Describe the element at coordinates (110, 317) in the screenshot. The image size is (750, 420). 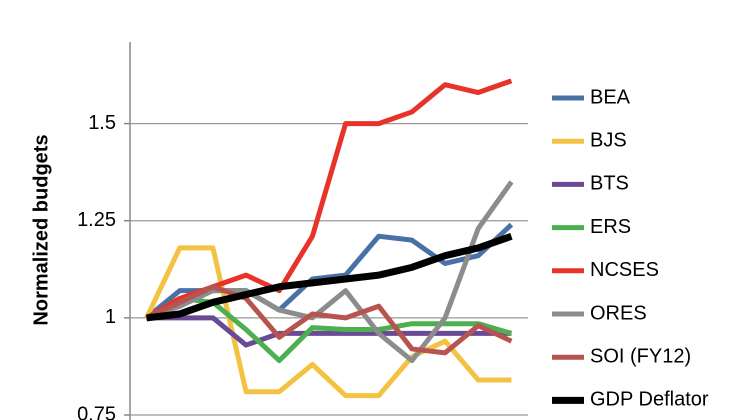
I see `y-tick-label: 1` at that location.